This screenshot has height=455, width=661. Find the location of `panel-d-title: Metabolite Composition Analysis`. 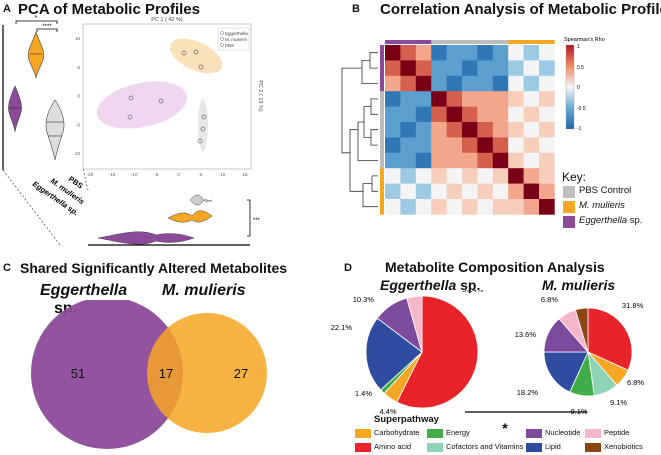

panel-d-title: Metabolite Composition Analysis is located at coordinates (495, 267).